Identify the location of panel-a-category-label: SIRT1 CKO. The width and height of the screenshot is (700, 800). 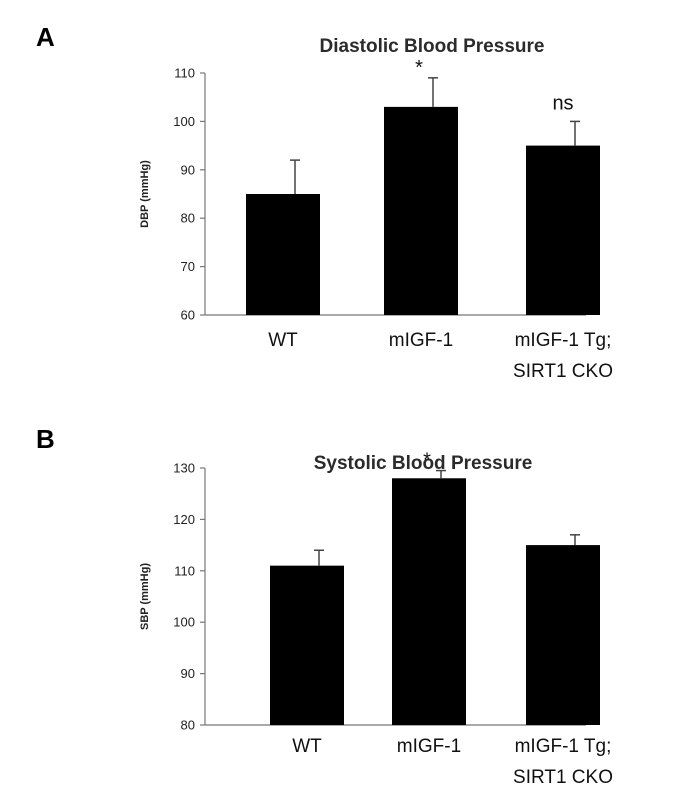
(563, 371).